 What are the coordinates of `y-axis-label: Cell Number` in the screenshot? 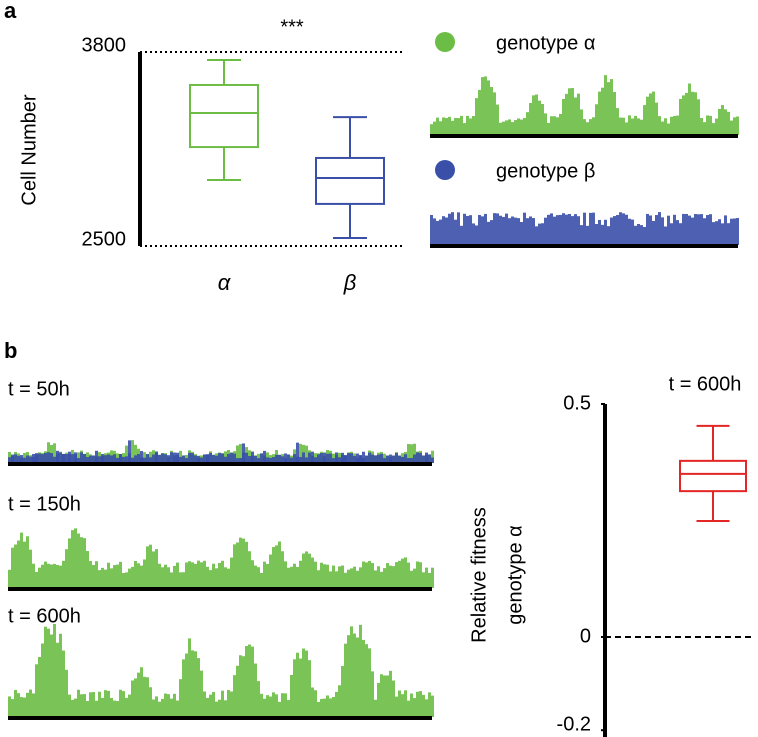 It's located at (29, 149).